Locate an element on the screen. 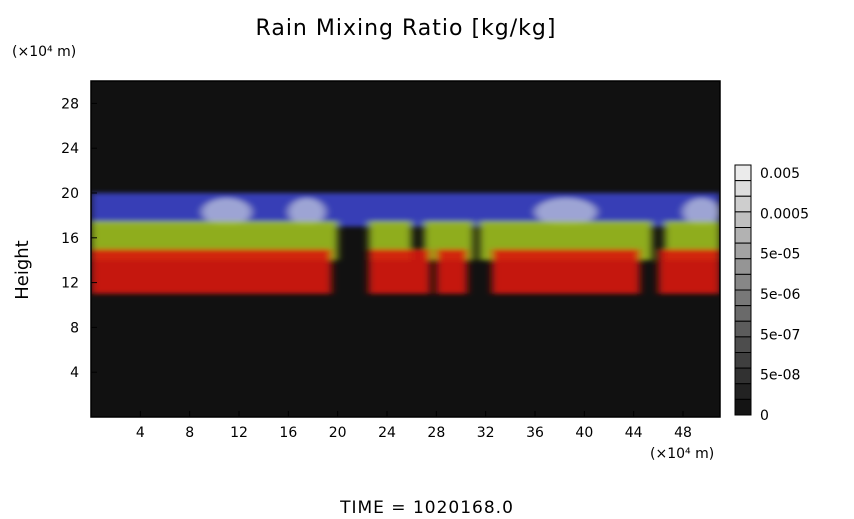 This screenshot has height=519, width=854. x-tick-label: 24 is located at coordinates (387, 433).